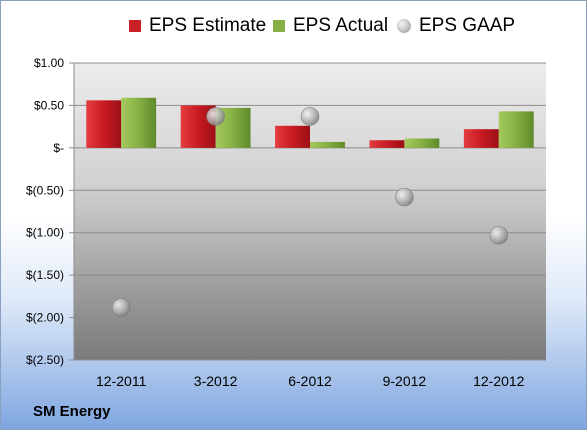 The width and height of the screenshot is (587, 431). I want to click on x-tick-label: 12-2012, so click(499, 381).